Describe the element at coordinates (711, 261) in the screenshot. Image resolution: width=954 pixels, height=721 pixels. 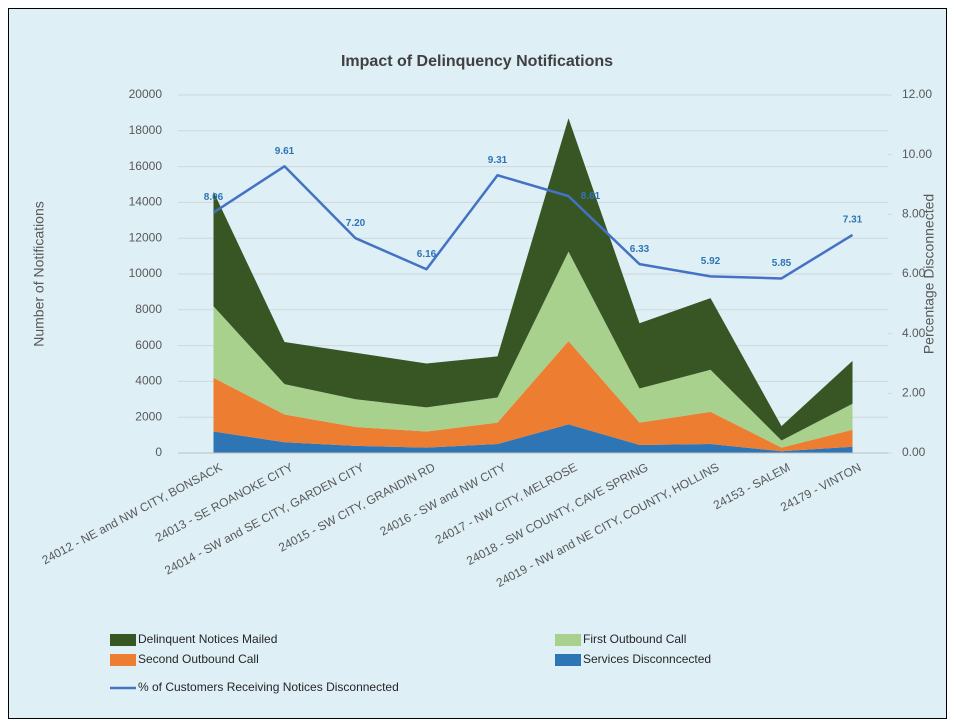
I see `data-label: 5.92` at that location.